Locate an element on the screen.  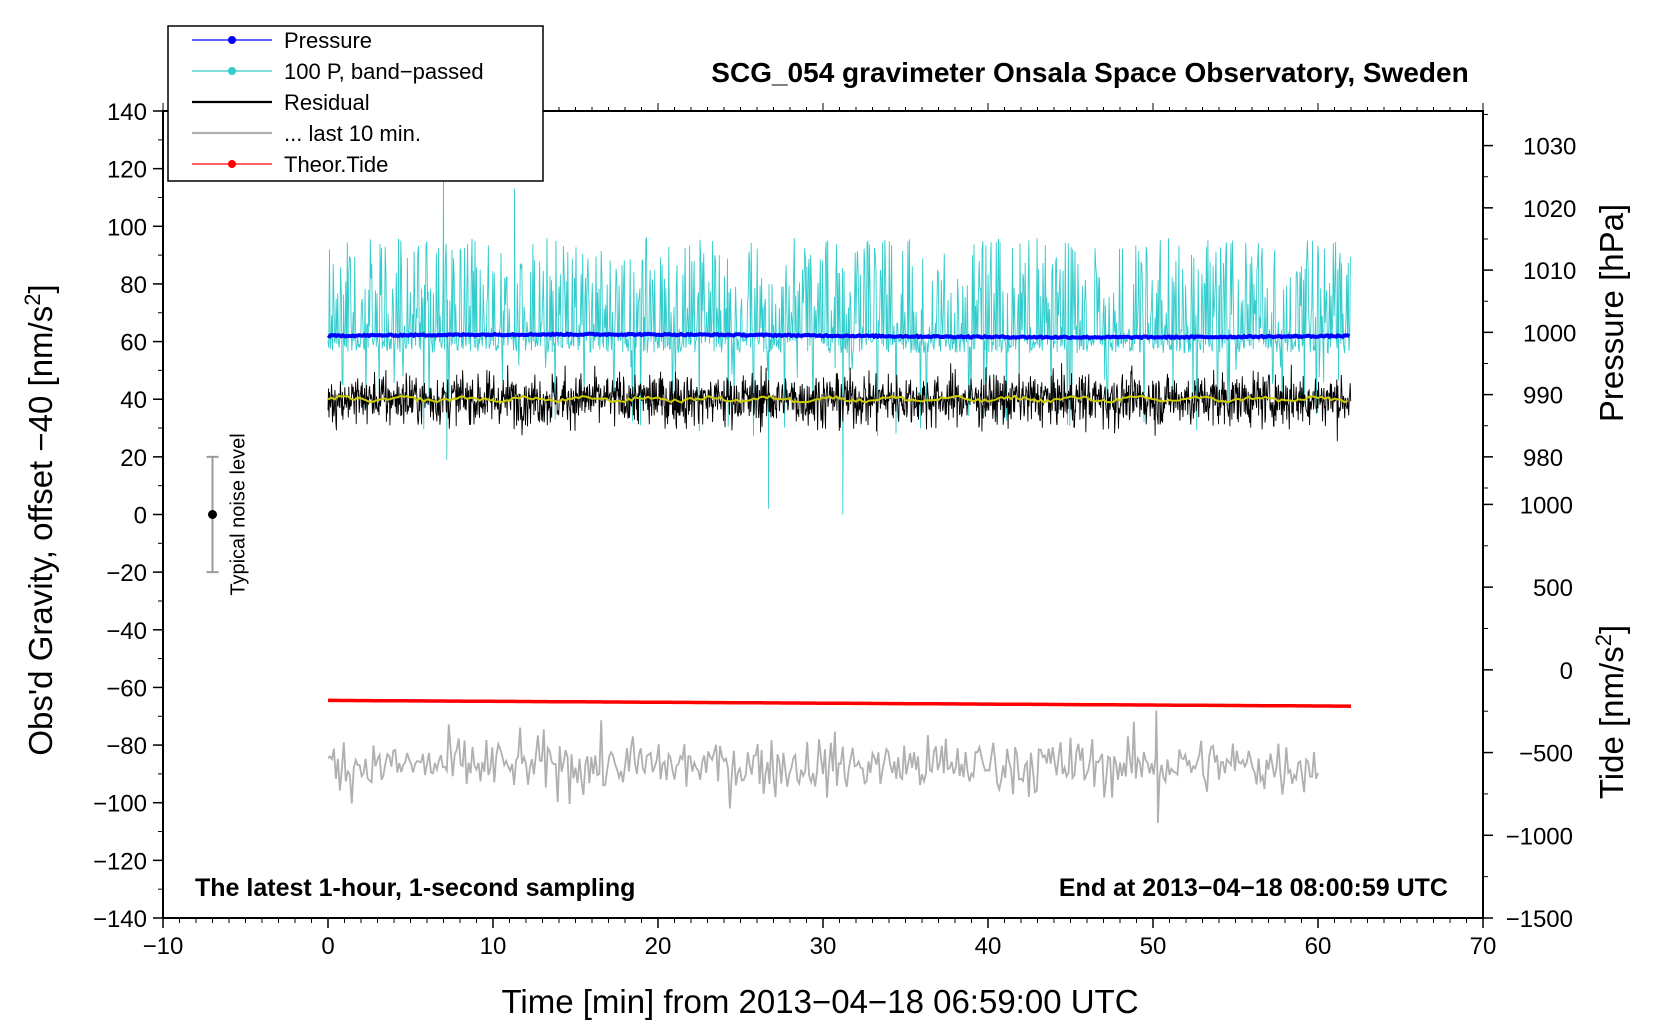
series-tide is located at coordinates (840, 703).